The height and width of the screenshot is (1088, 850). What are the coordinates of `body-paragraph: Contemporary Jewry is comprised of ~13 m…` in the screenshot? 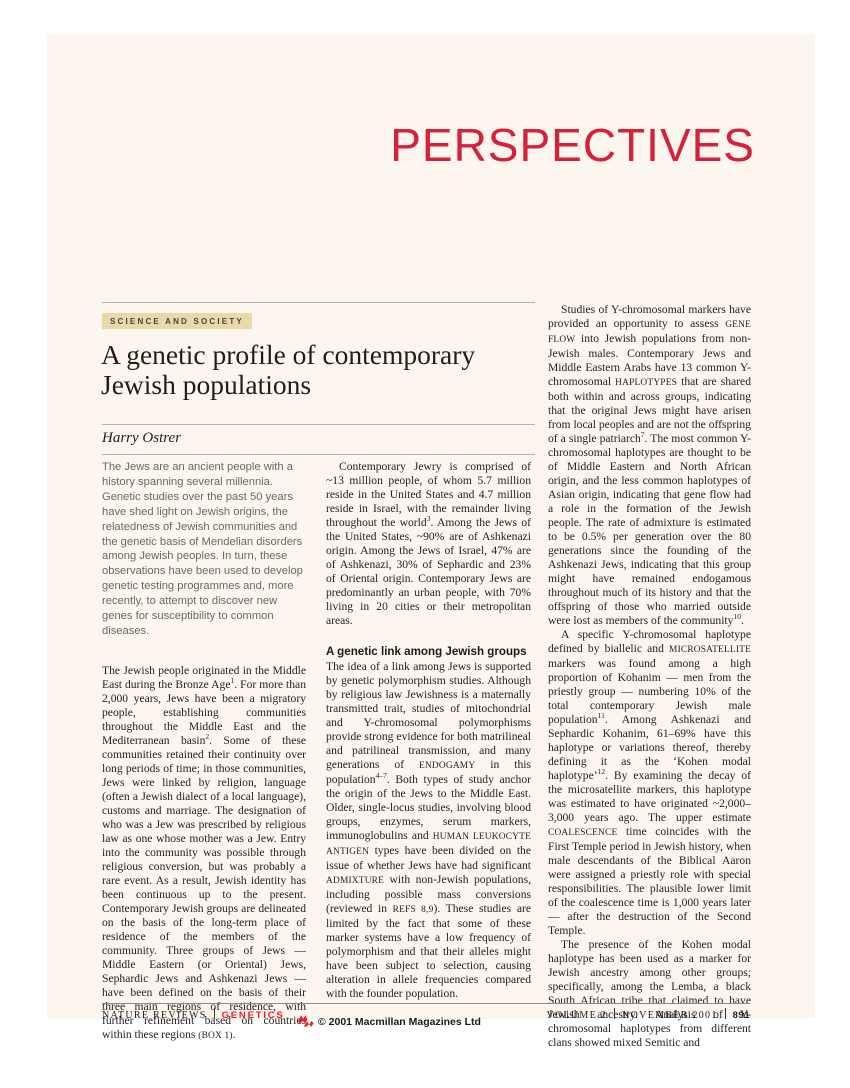 It's located at (429, 543).